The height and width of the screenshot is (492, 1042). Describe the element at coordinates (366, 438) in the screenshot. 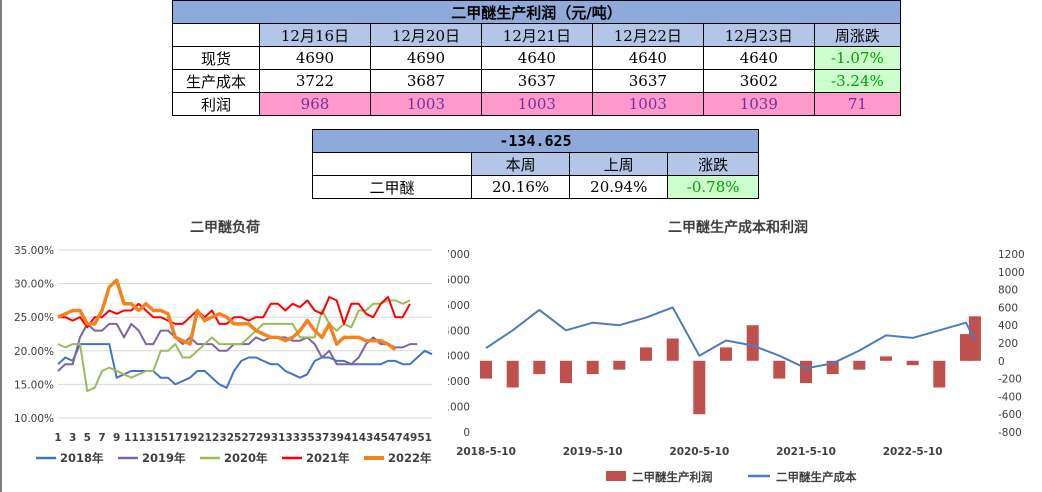

I see `x-tick-label: 43` at that location.